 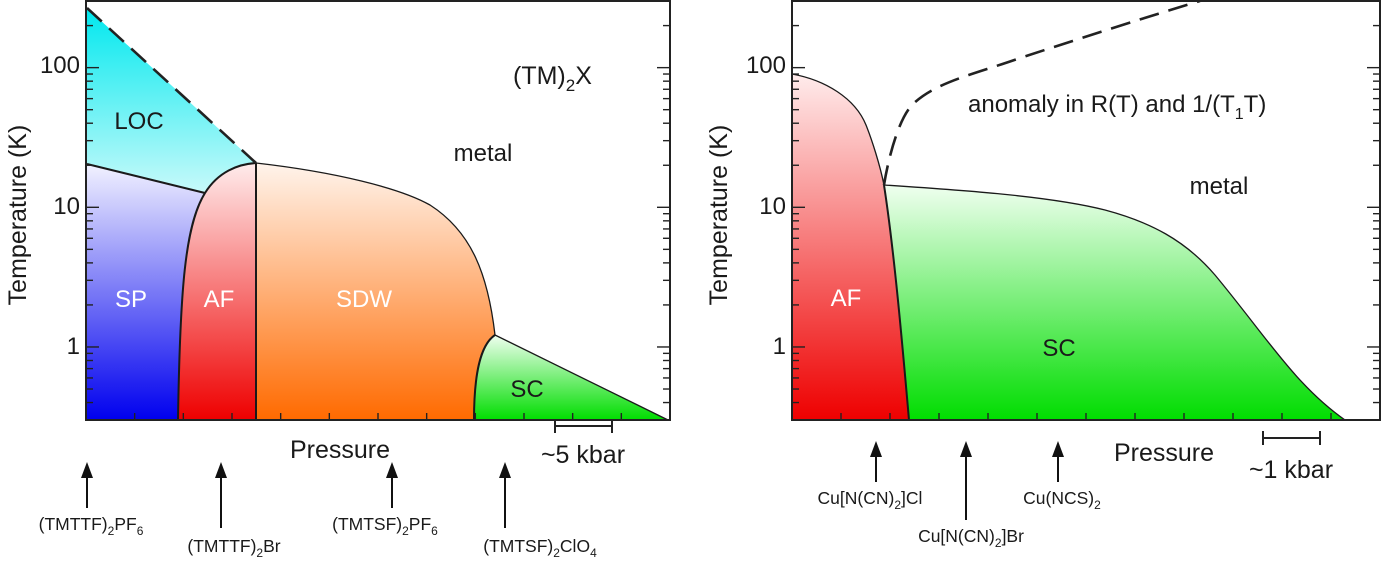 I want to click on boundary-sc-metal, so click(x=581, y=377).